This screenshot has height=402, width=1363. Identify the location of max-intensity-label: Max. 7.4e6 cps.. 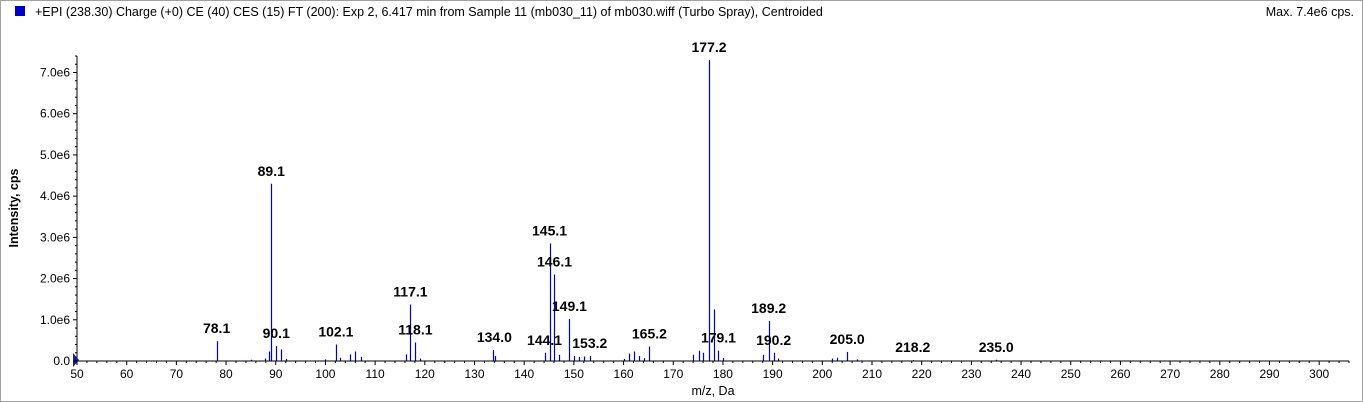
(1309, 12).